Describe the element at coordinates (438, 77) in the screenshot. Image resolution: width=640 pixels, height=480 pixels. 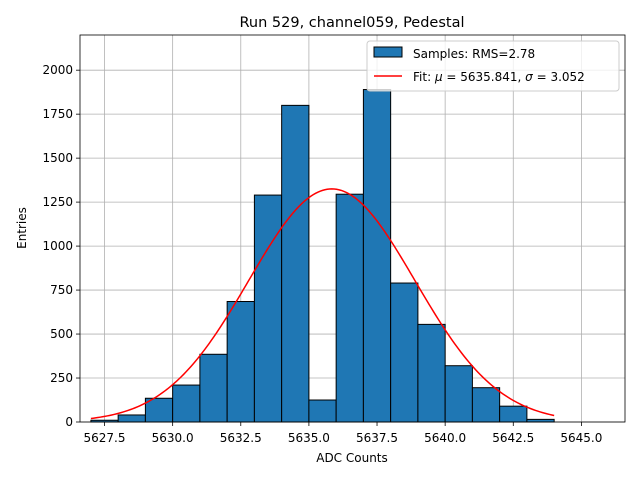
I see `legend-mu-symbol: μ` at that location.